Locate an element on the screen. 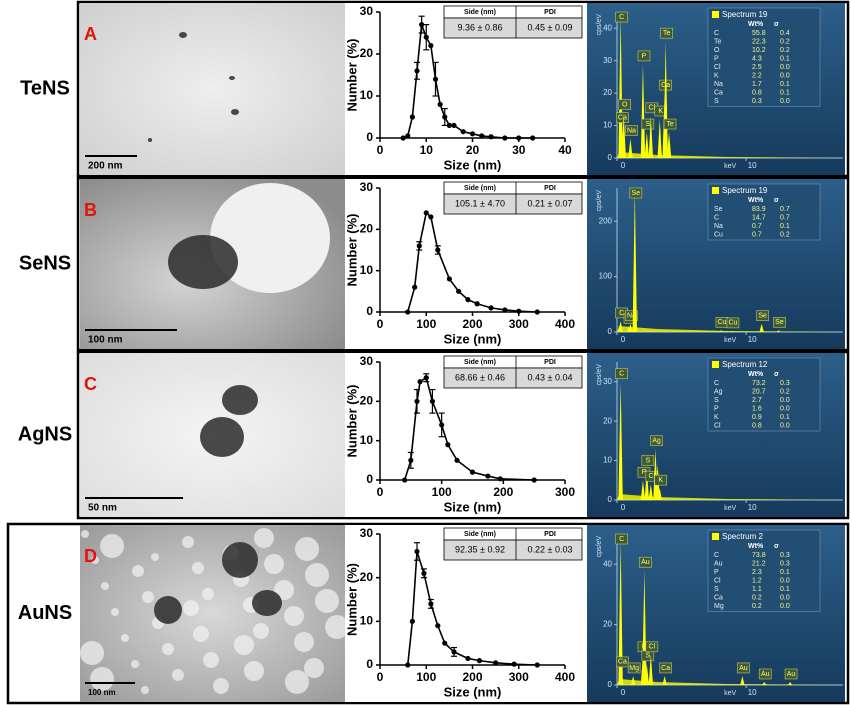 Image resolution: width=851 pixels, height=705 pixels. eds-y-tick-label: 20 is located at coordinates (607, 92).